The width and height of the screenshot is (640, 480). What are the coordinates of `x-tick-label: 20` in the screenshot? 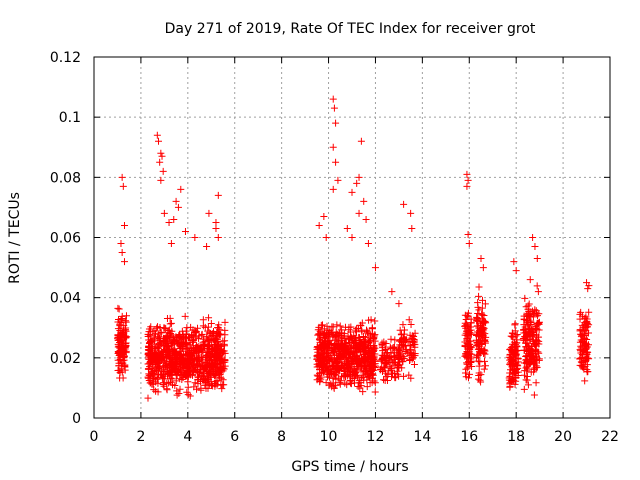 It's located at (563, 437).